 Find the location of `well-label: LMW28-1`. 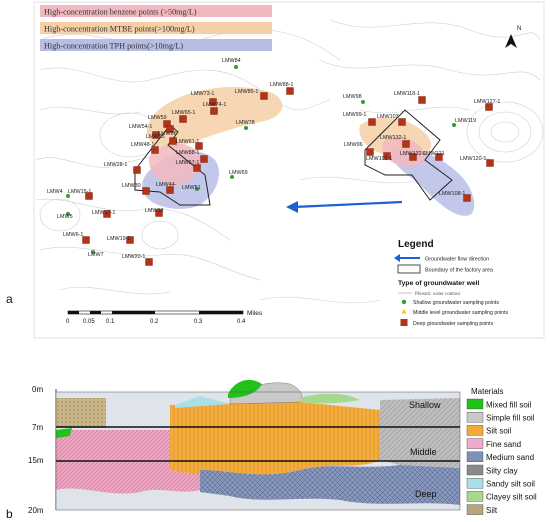

well-label: LMW28-1 is located at coordinates (115, 165).